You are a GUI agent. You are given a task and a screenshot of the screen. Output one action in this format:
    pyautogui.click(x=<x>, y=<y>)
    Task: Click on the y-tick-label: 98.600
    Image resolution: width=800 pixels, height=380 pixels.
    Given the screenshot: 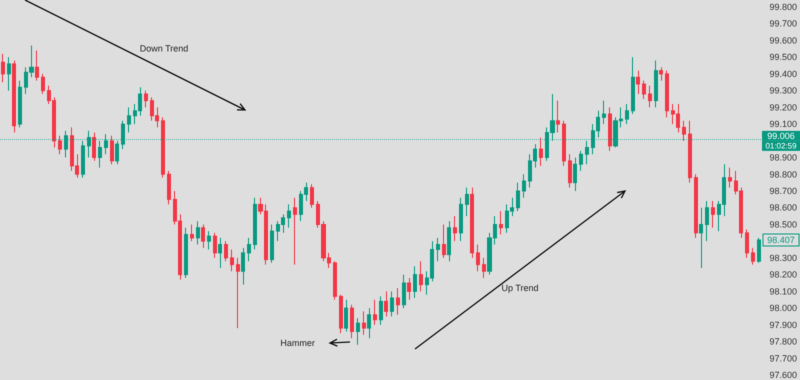 What is the action you would take?
    pyautogui.click(x=783, y=207)
    